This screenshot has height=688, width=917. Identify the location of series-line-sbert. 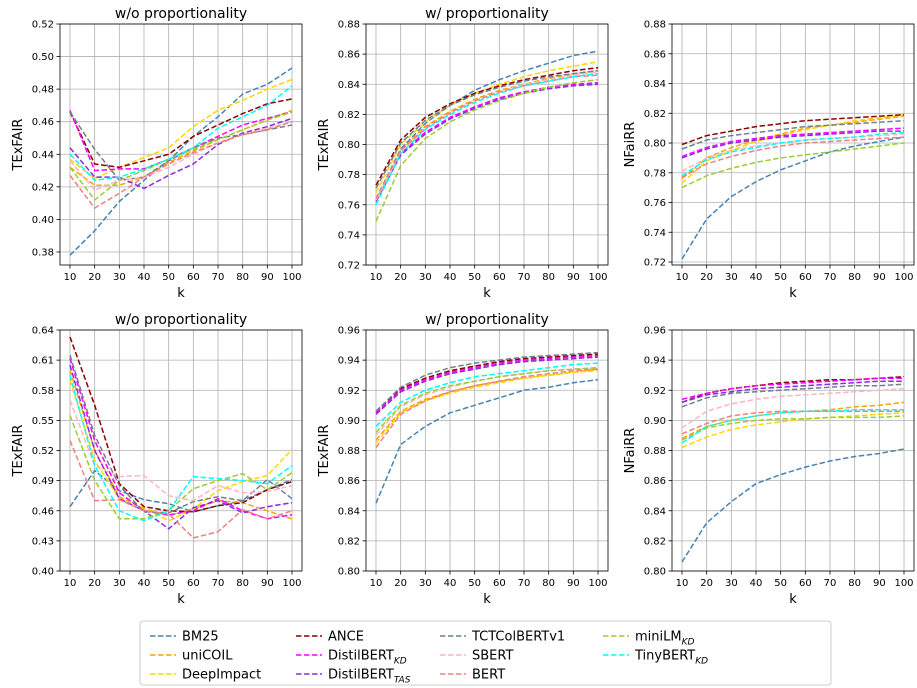
(181, 451).